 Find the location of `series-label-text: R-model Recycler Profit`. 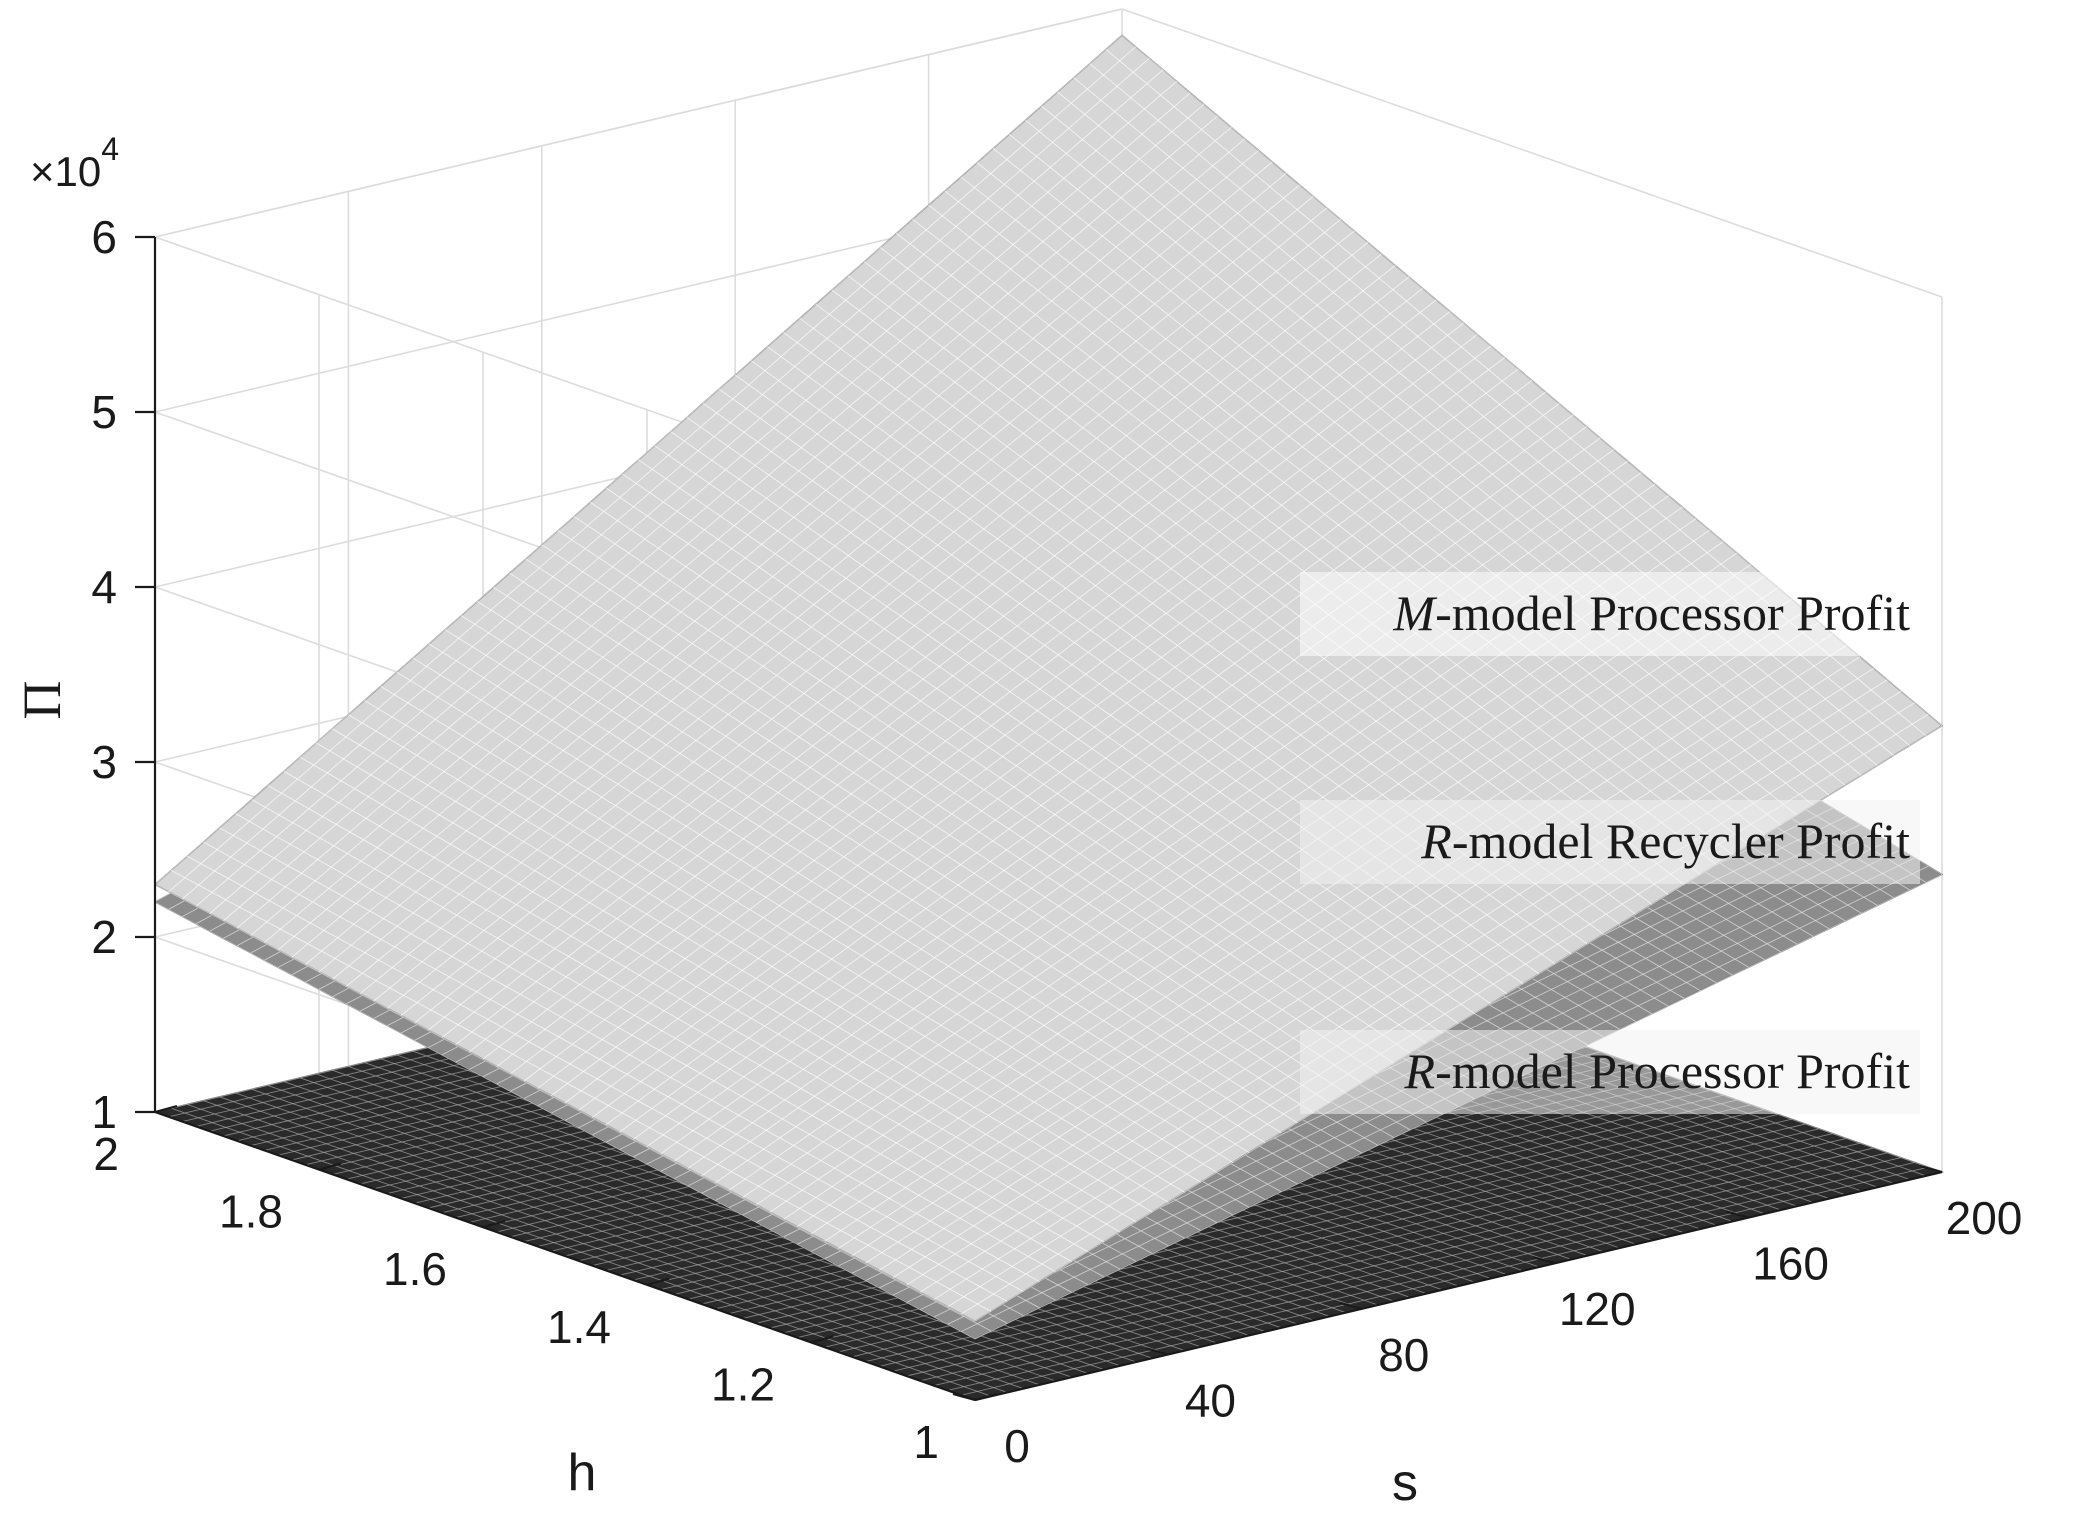

series-label-text: R-model Recycler Profit is located at coordinates (1665, 841).